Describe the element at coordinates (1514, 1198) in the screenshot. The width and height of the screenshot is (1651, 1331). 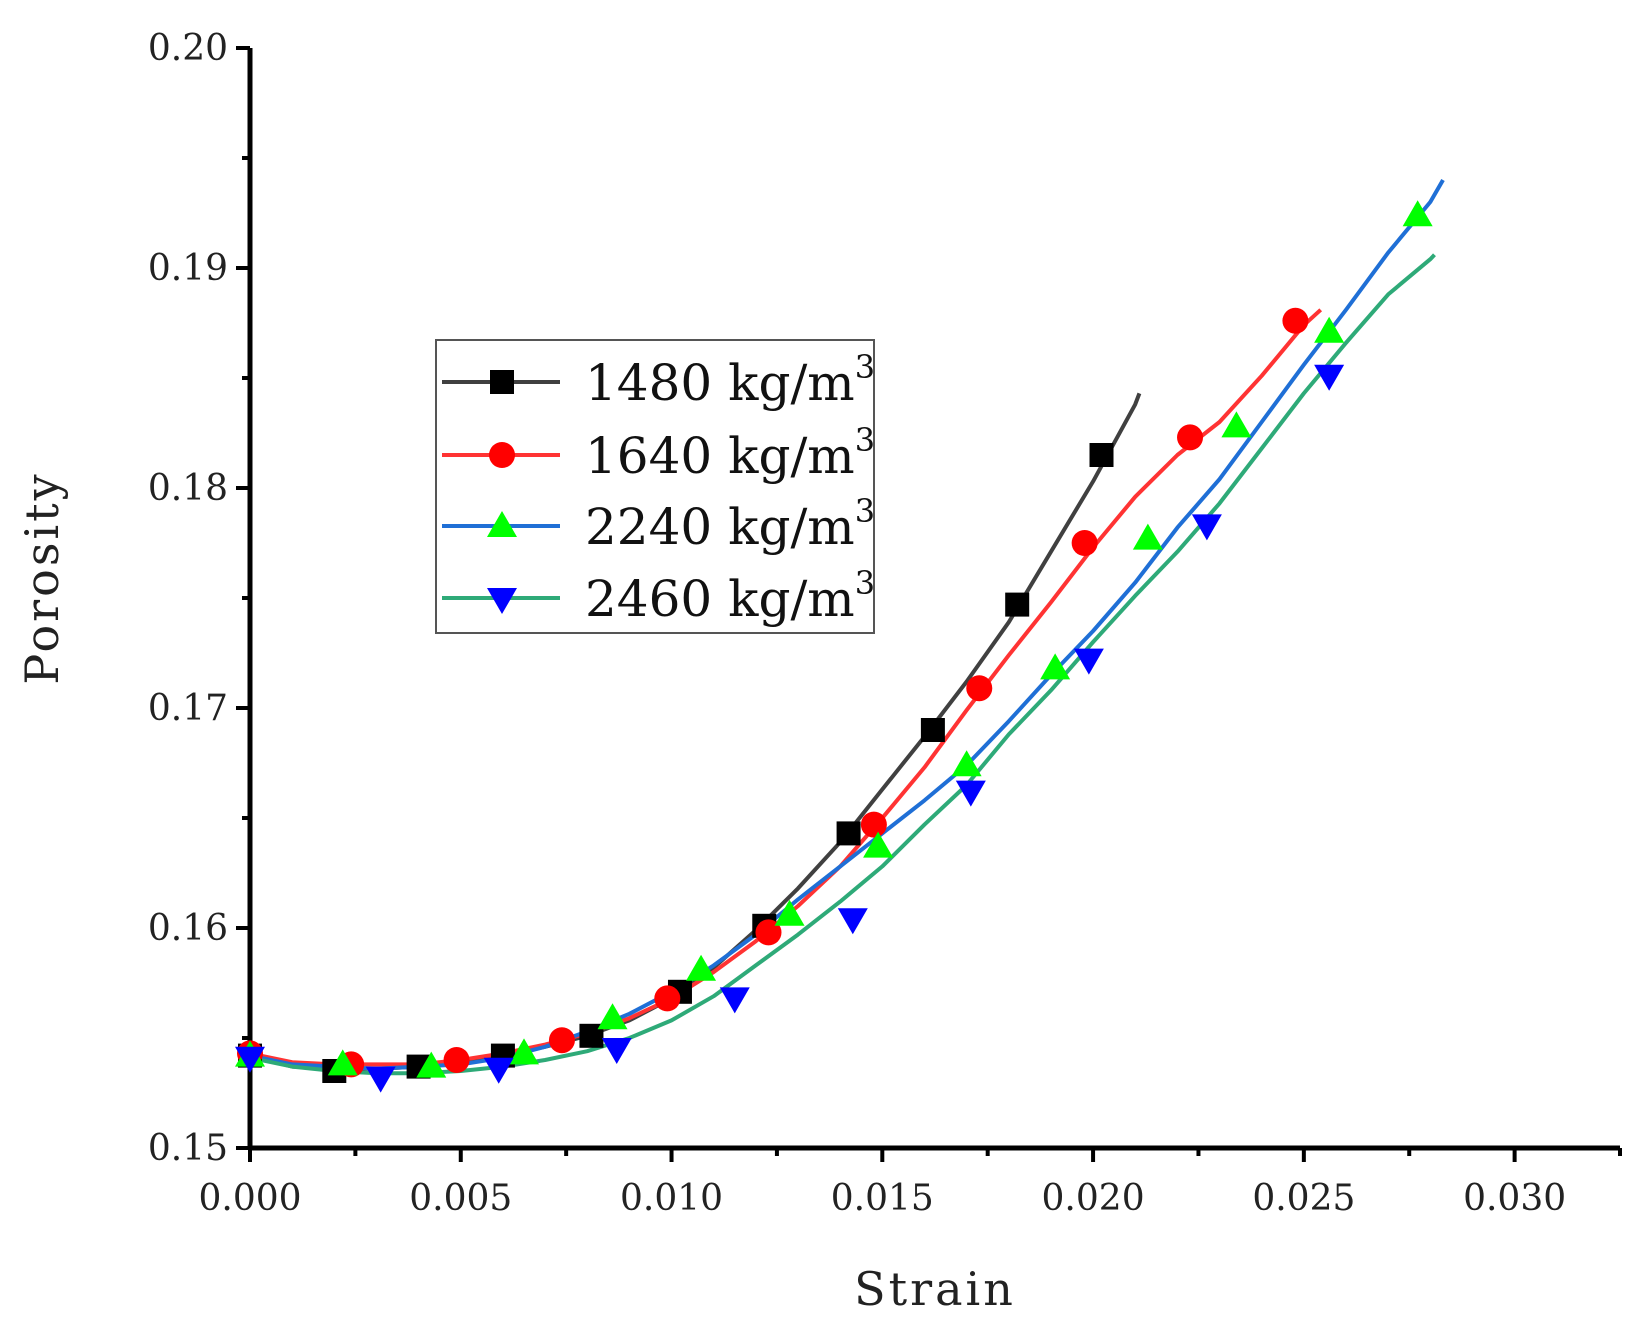
I see `x-tick-label: 0.030` at that location.